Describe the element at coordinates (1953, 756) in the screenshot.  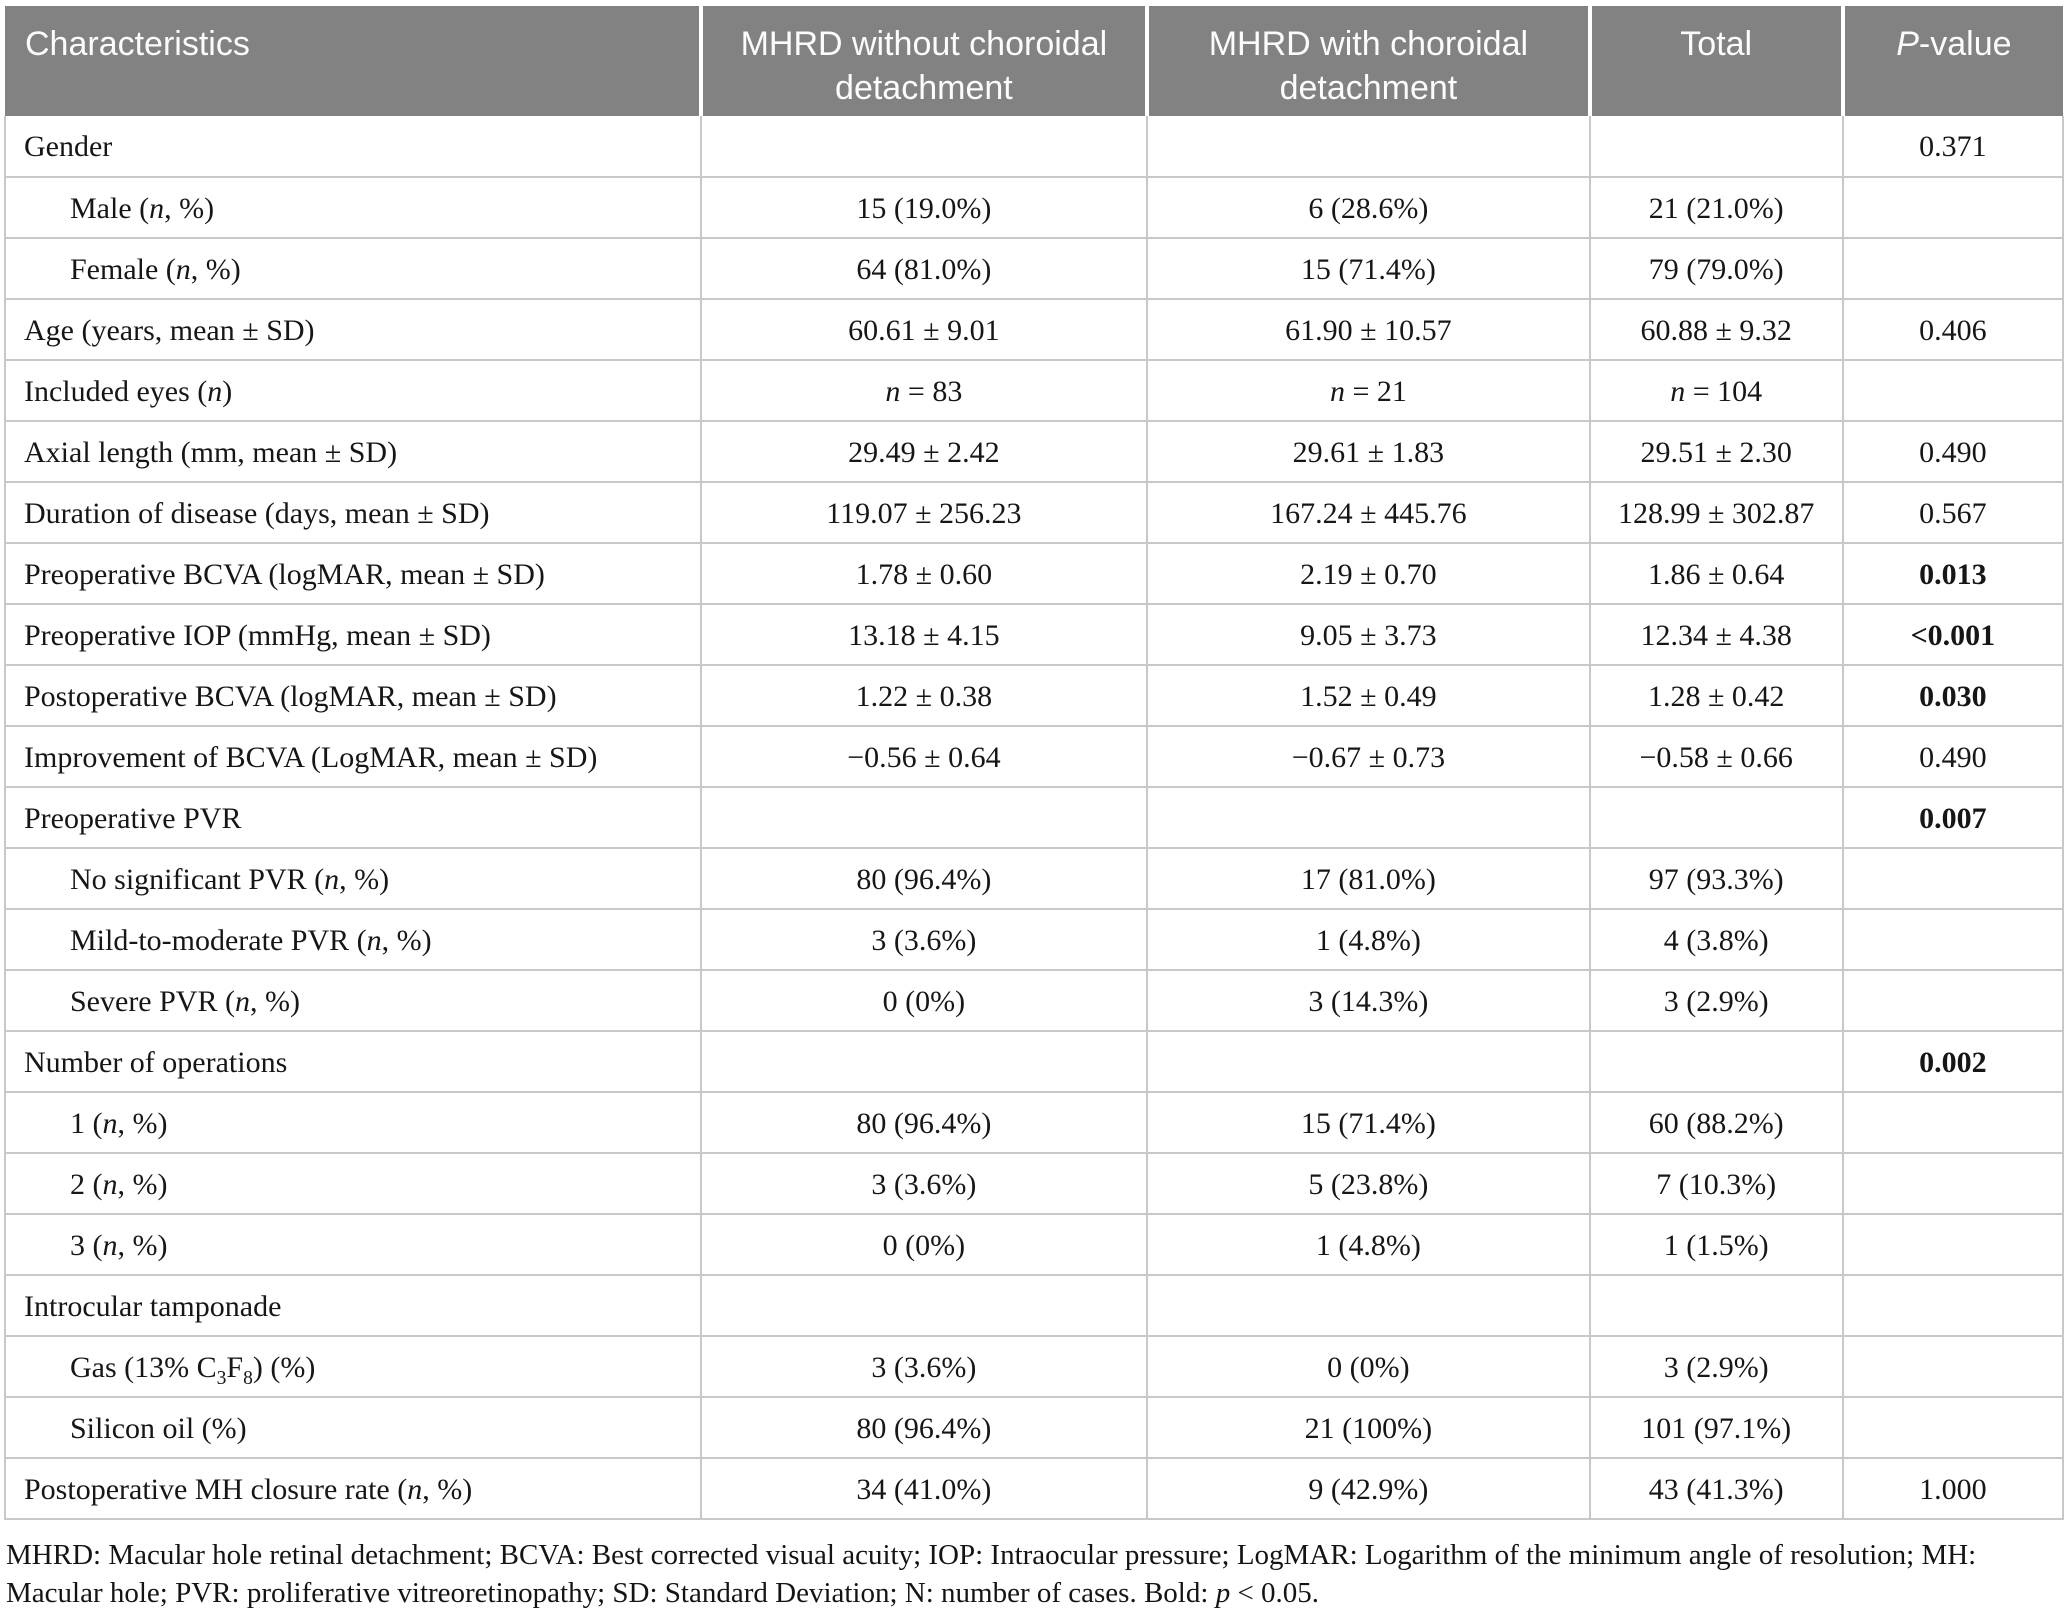
I see `p-value-cell: 0.490` at that location.